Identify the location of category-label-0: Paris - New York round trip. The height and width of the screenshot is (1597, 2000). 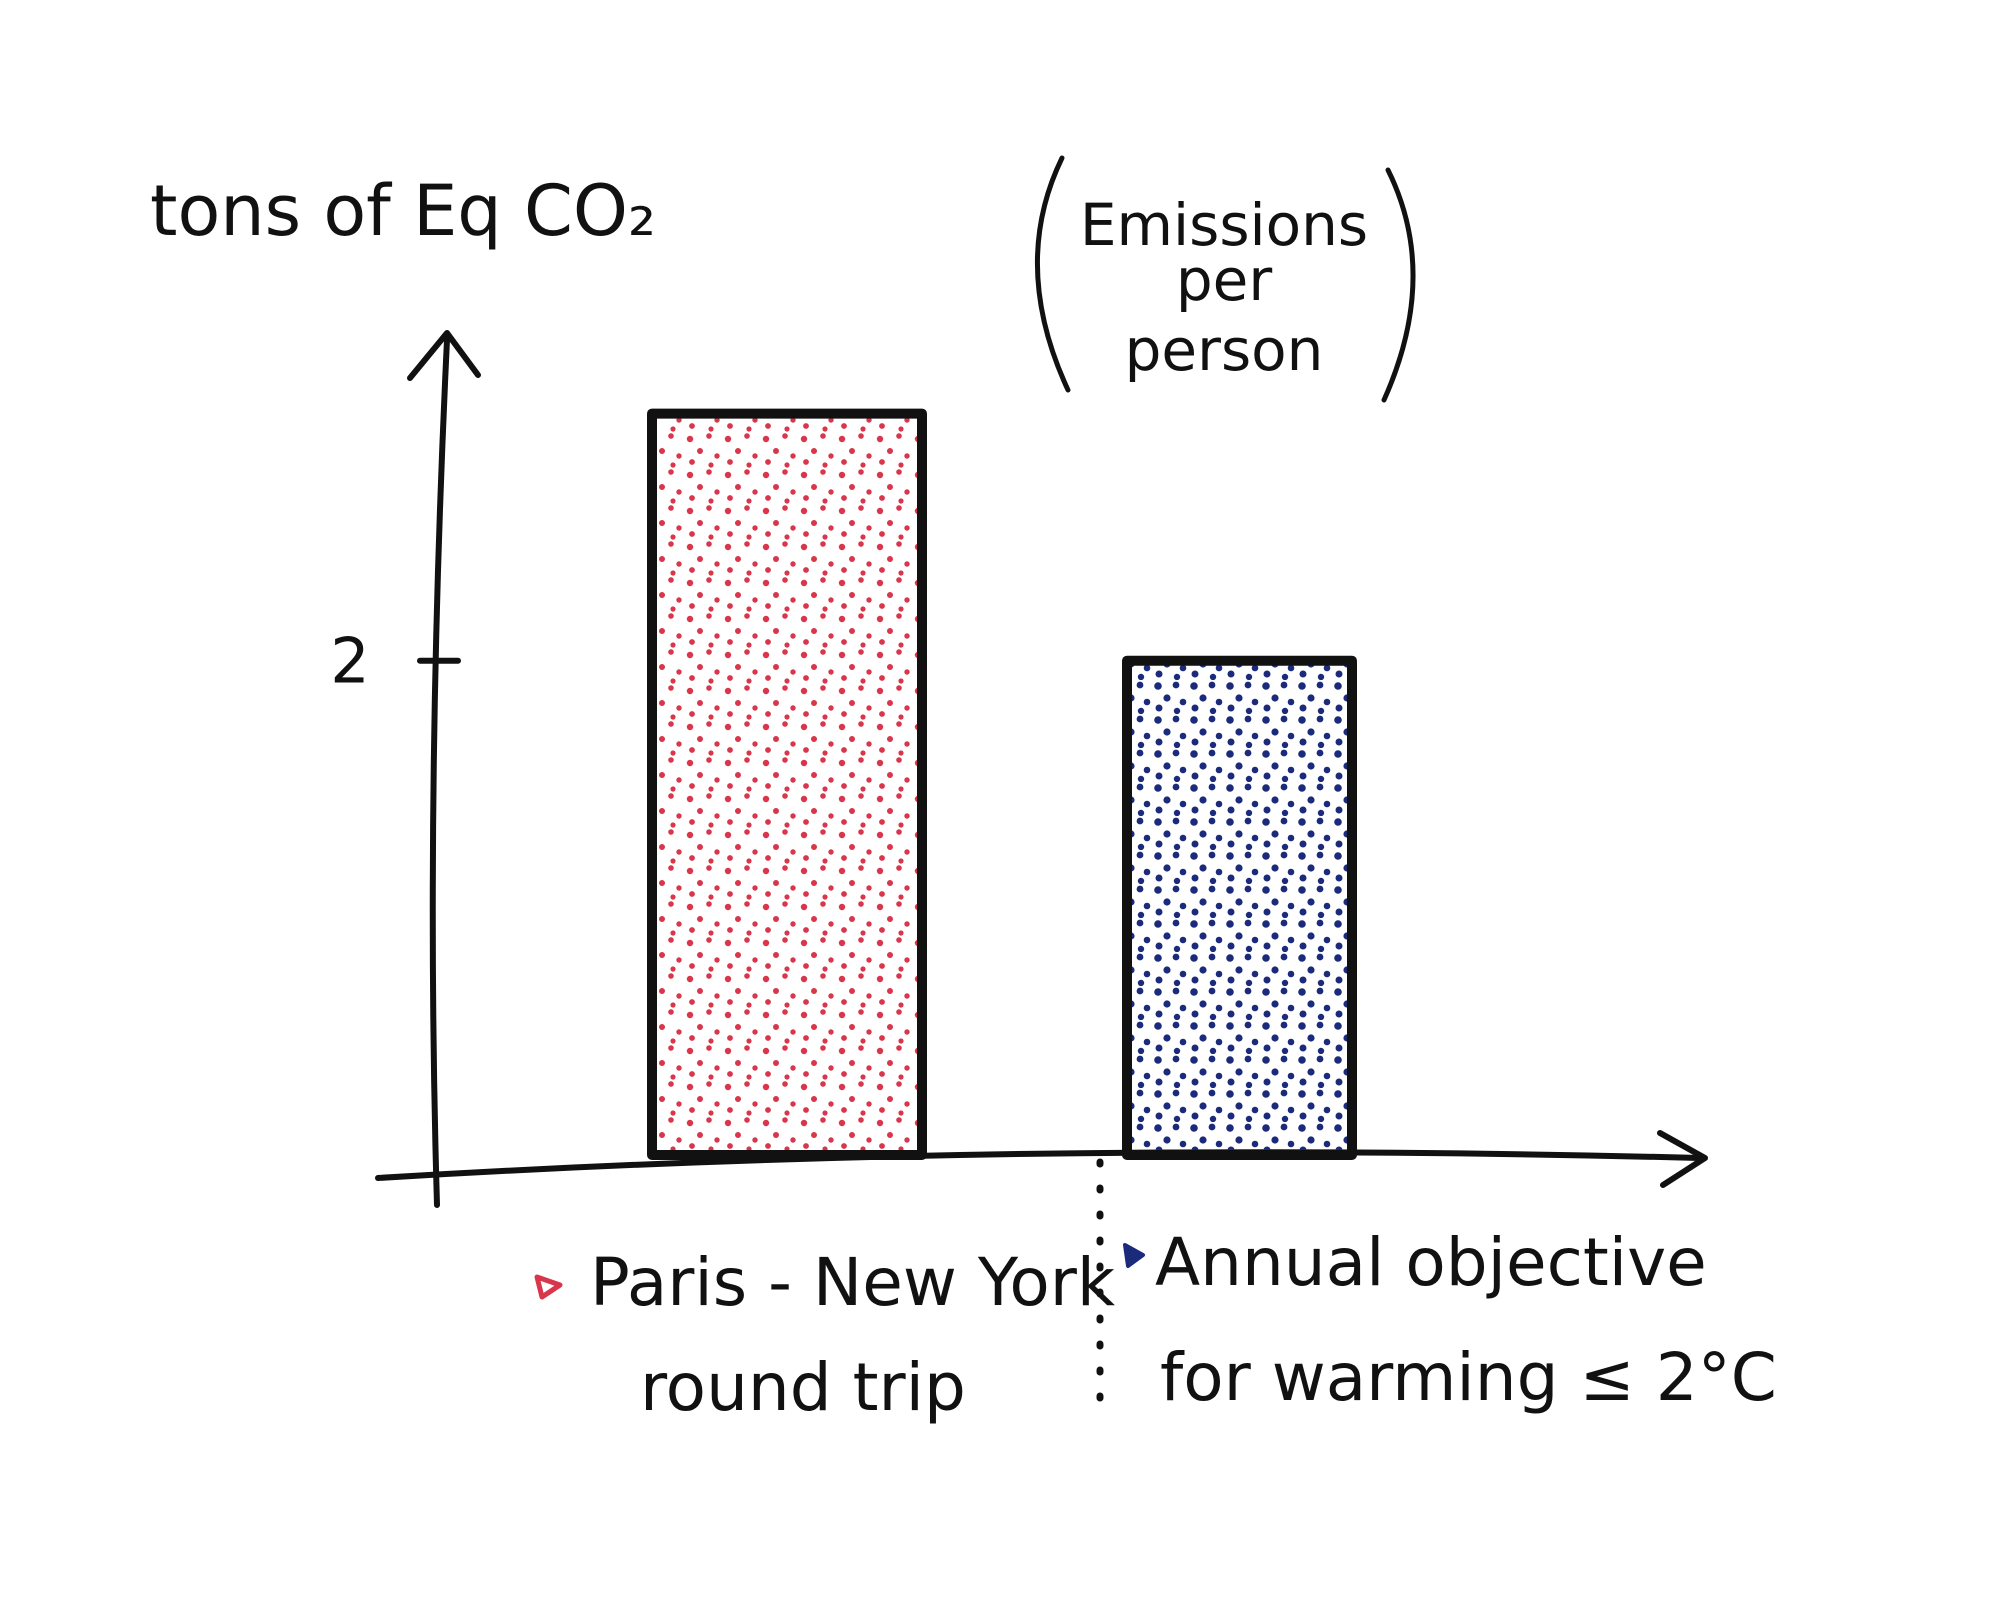
(825, 1335).